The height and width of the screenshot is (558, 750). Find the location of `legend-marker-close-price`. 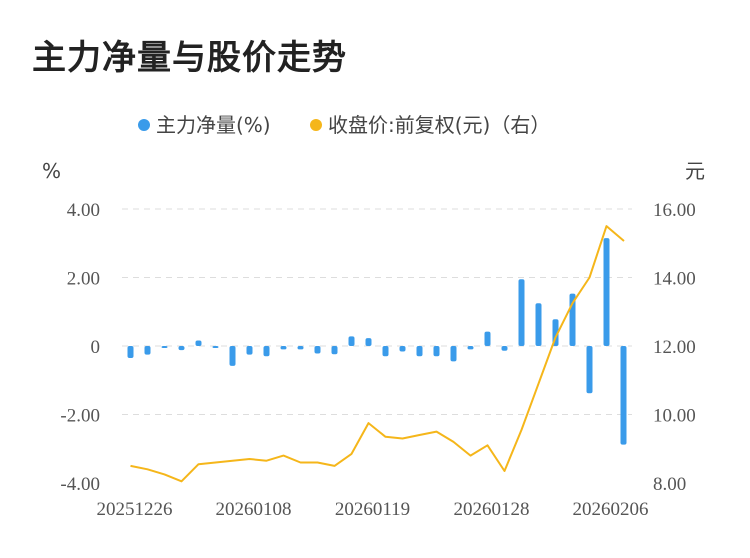

legend-marker-close-price is located at coordinates (316, 125).